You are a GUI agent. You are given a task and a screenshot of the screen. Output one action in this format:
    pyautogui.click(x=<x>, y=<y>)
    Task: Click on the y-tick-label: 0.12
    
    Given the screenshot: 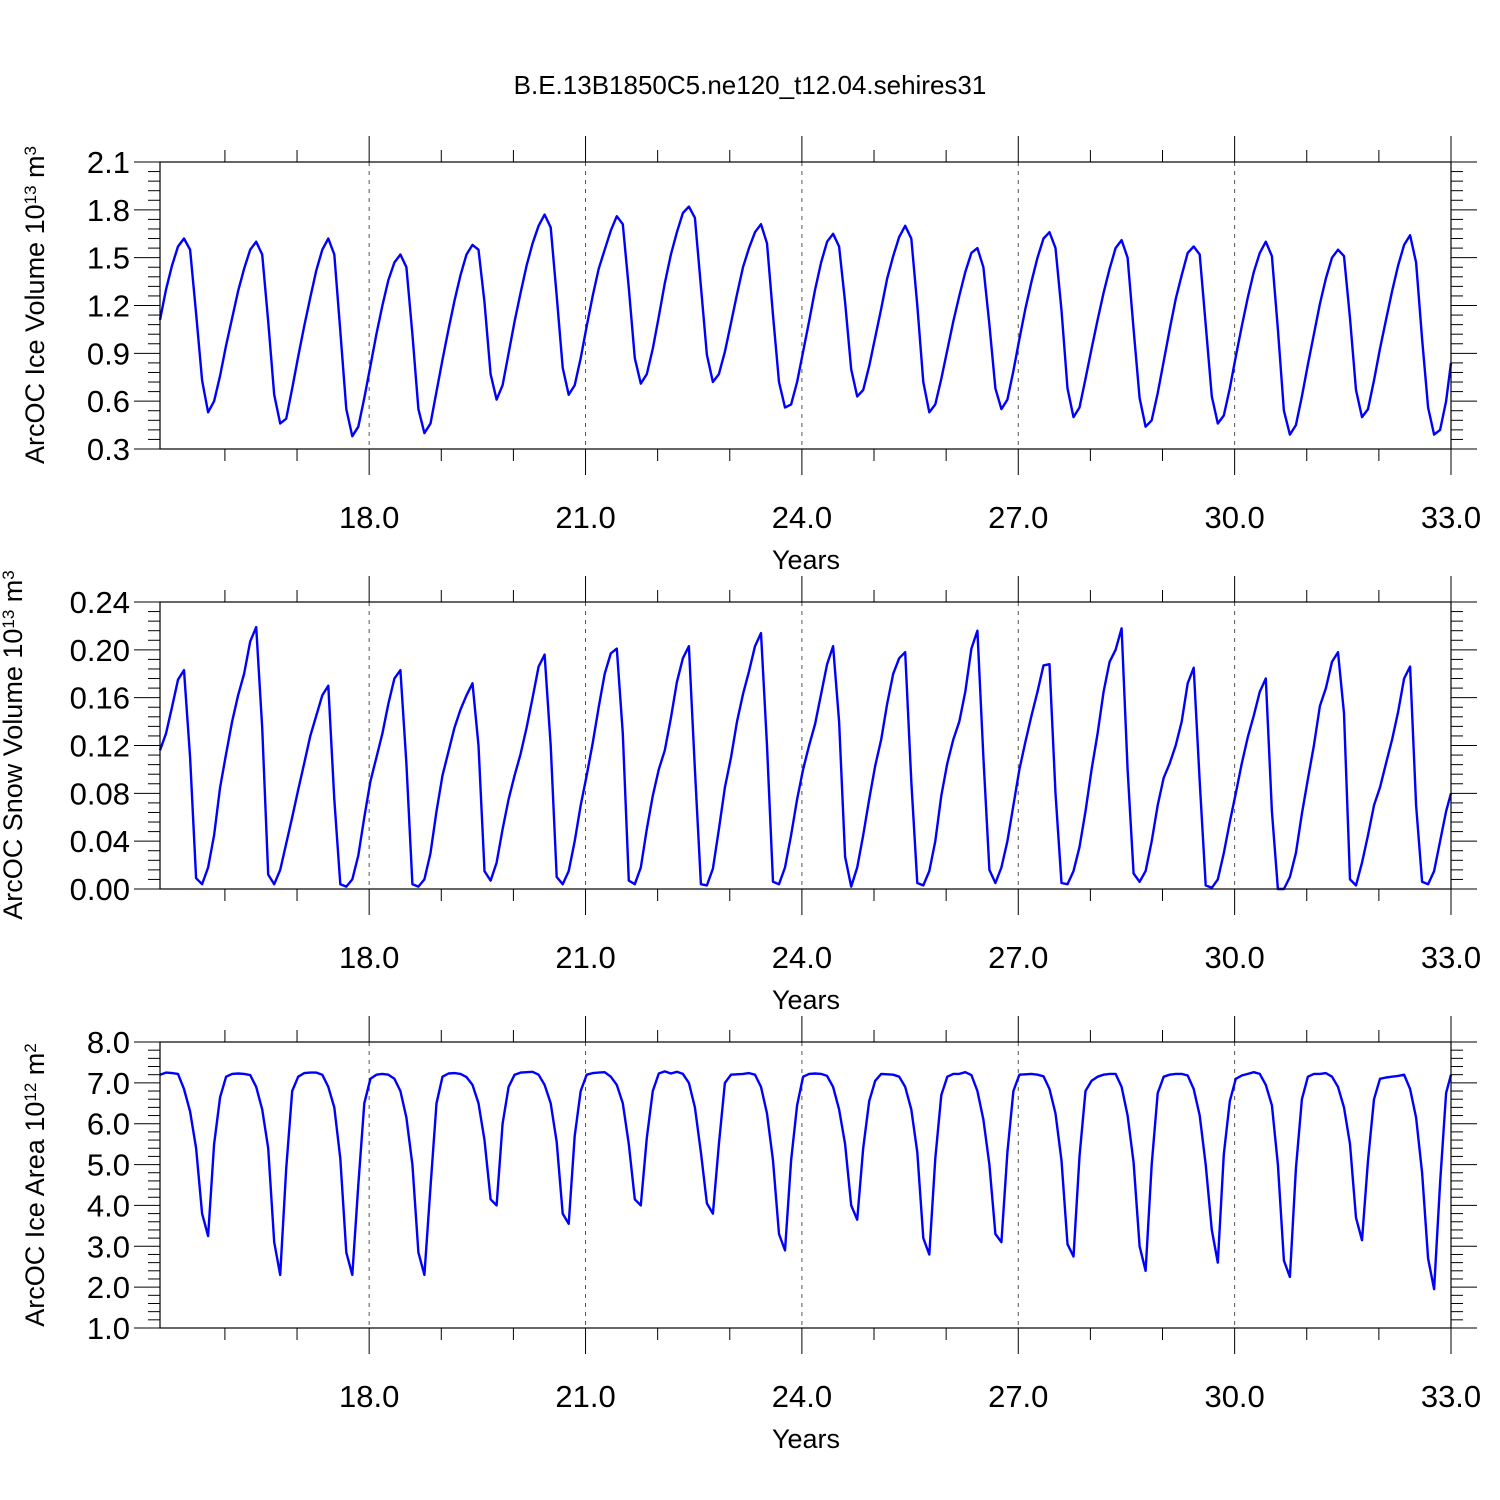 What is the action you would take?
    pyautogui.click(x=100, y=746)
    